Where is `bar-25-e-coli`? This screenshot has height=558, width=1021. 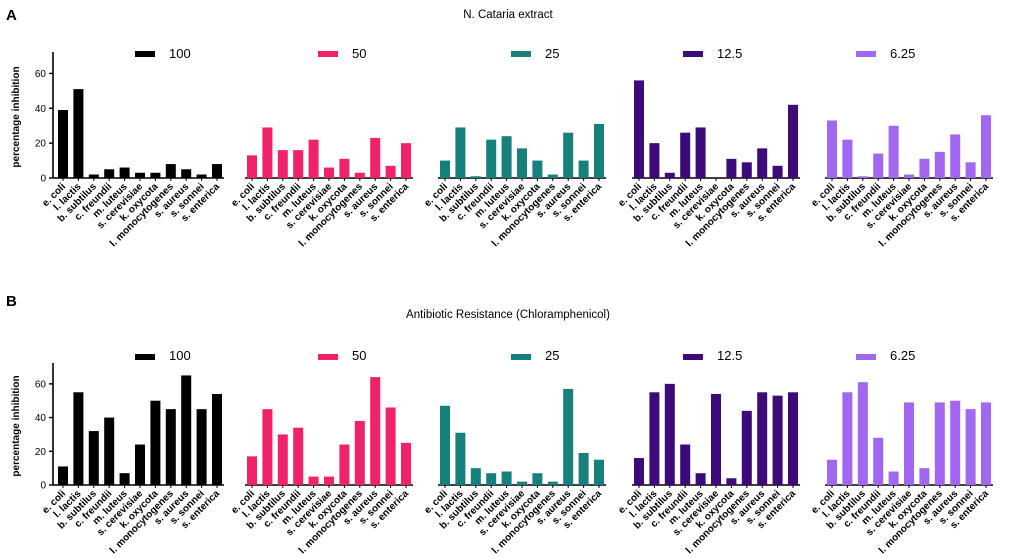
bar-25-e-coli is located at coordinates (445, 169).